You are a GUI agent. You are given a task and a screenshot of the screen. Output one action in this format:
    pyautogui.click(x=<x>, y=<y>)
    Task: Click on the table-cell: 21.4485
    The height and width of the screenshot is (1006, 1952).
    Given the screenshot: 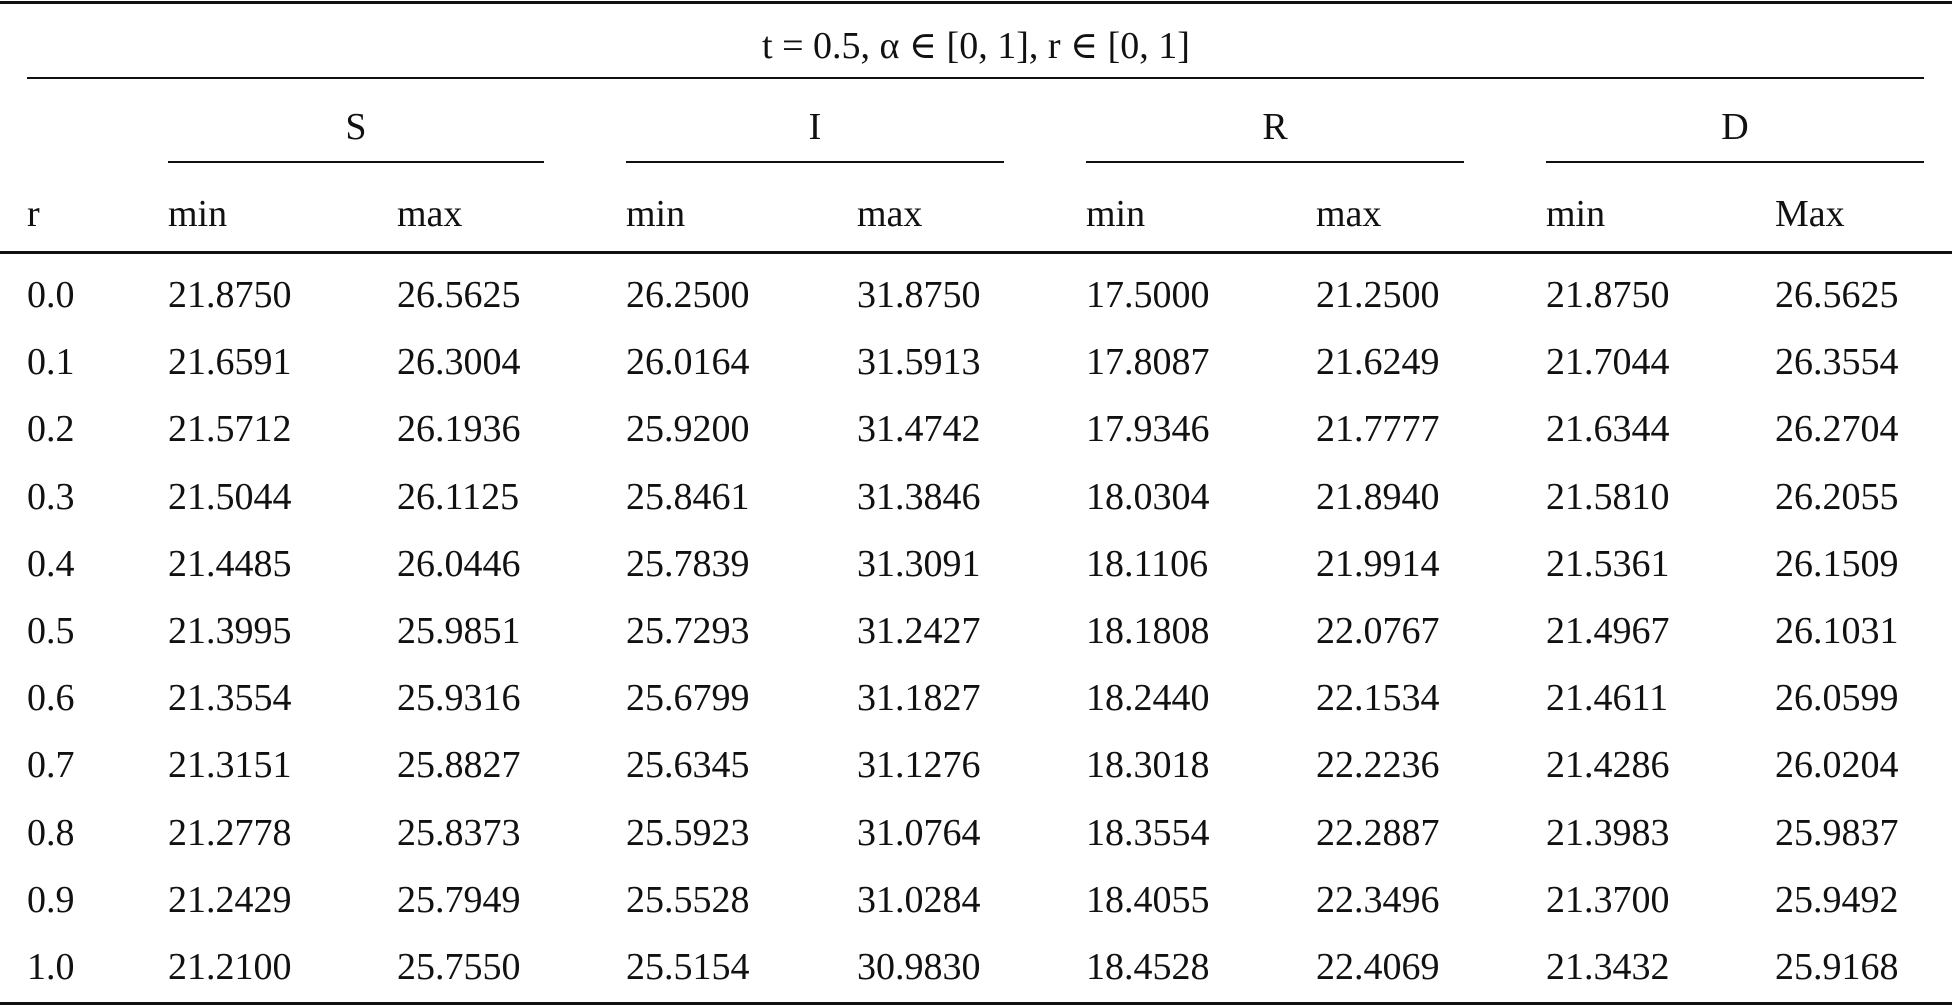 What is the action you would take?
    pyautogui.click(x=230, y=563)
    